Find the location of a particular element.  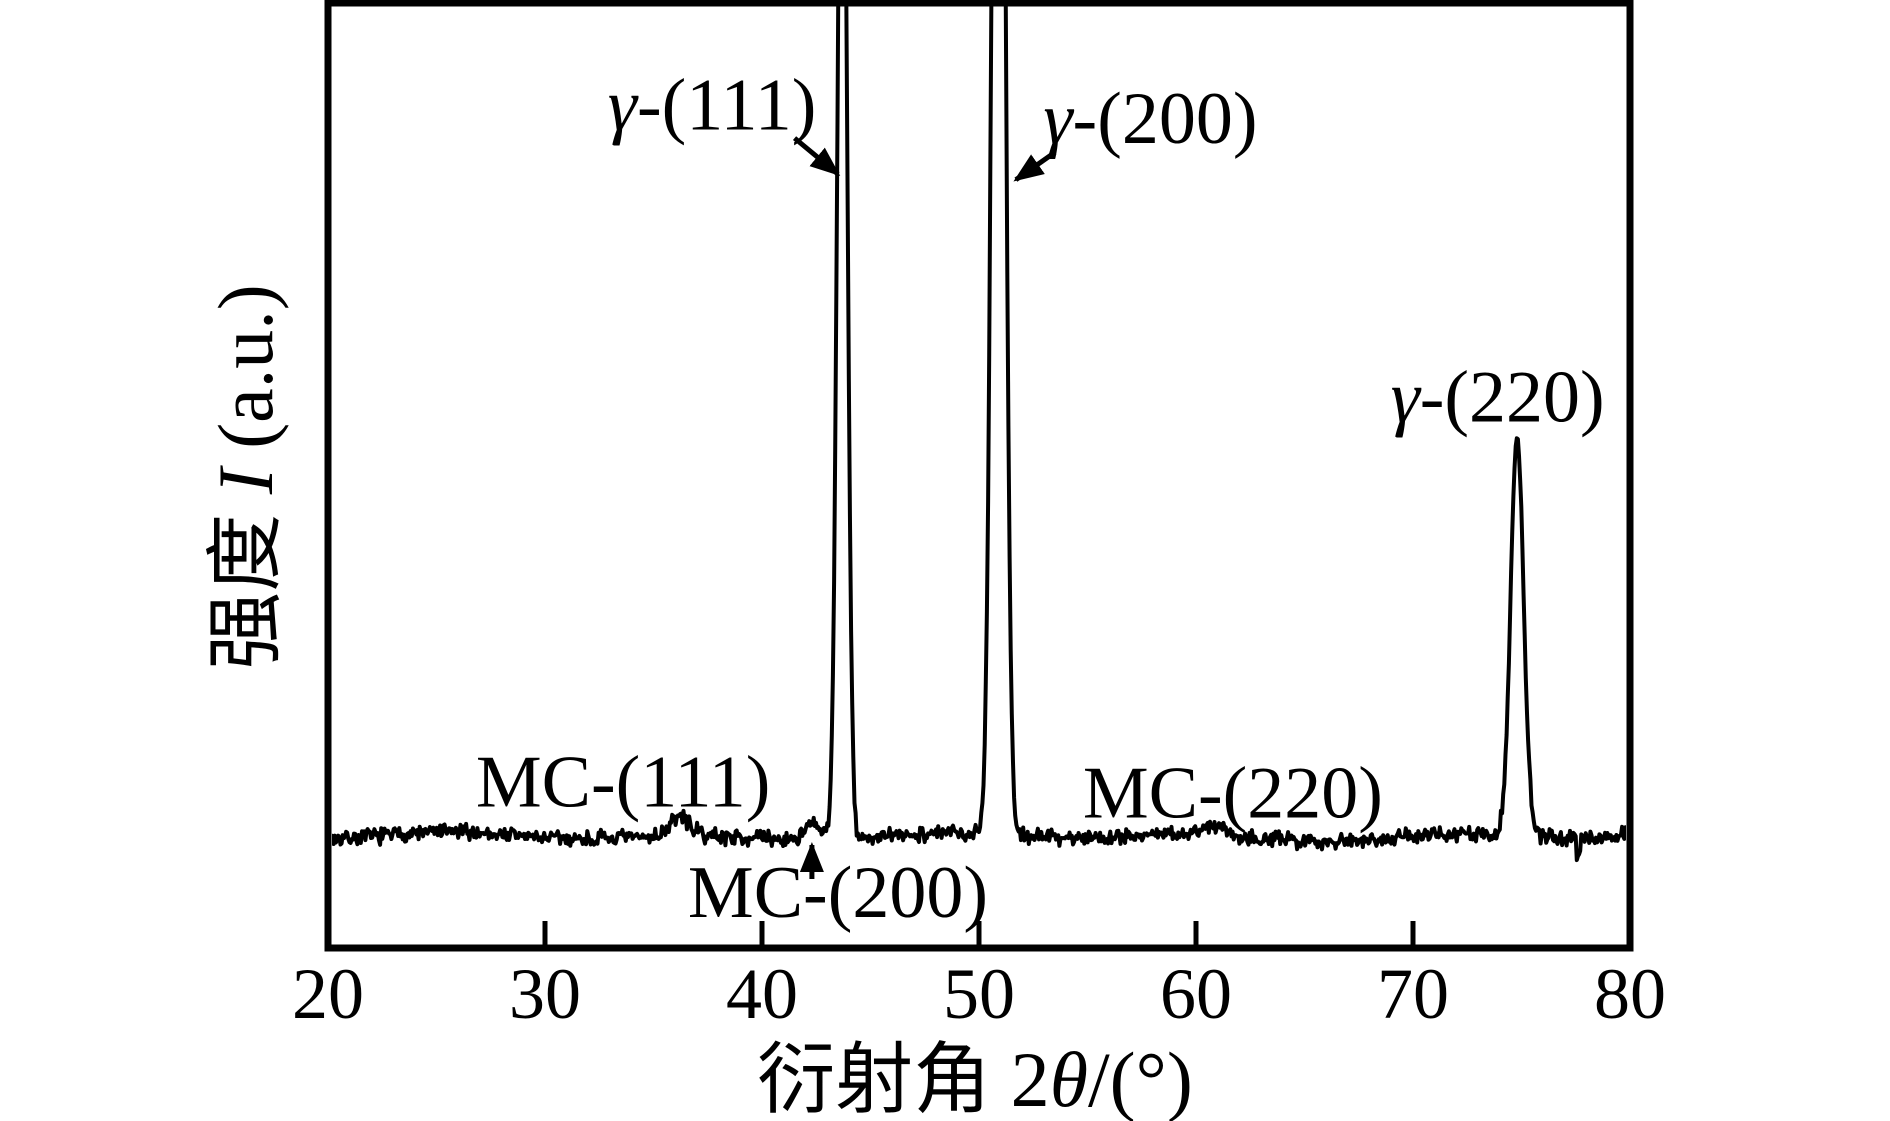

peak-label: γ-(200) is located at coordinates (1150, 119).